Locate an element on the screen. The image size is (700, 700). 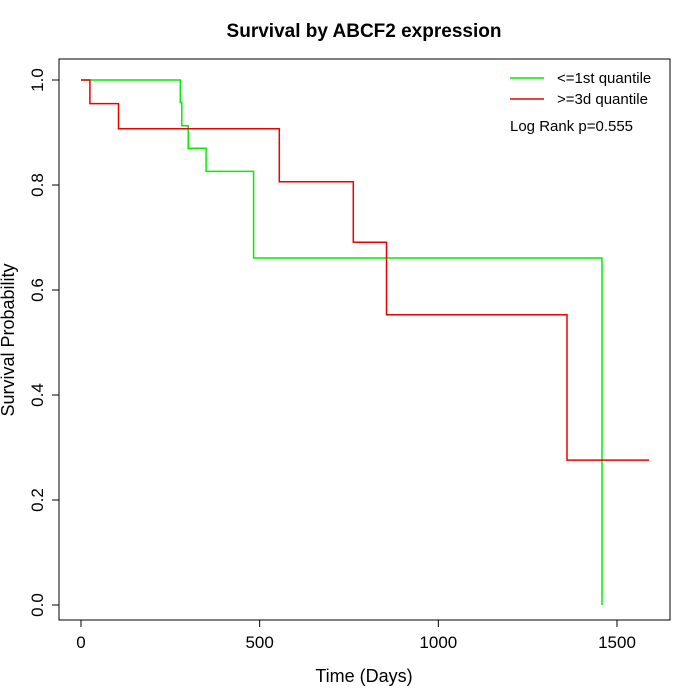
legend: <=1st quantile >=3d quantile is located at coordinates (580, 89).